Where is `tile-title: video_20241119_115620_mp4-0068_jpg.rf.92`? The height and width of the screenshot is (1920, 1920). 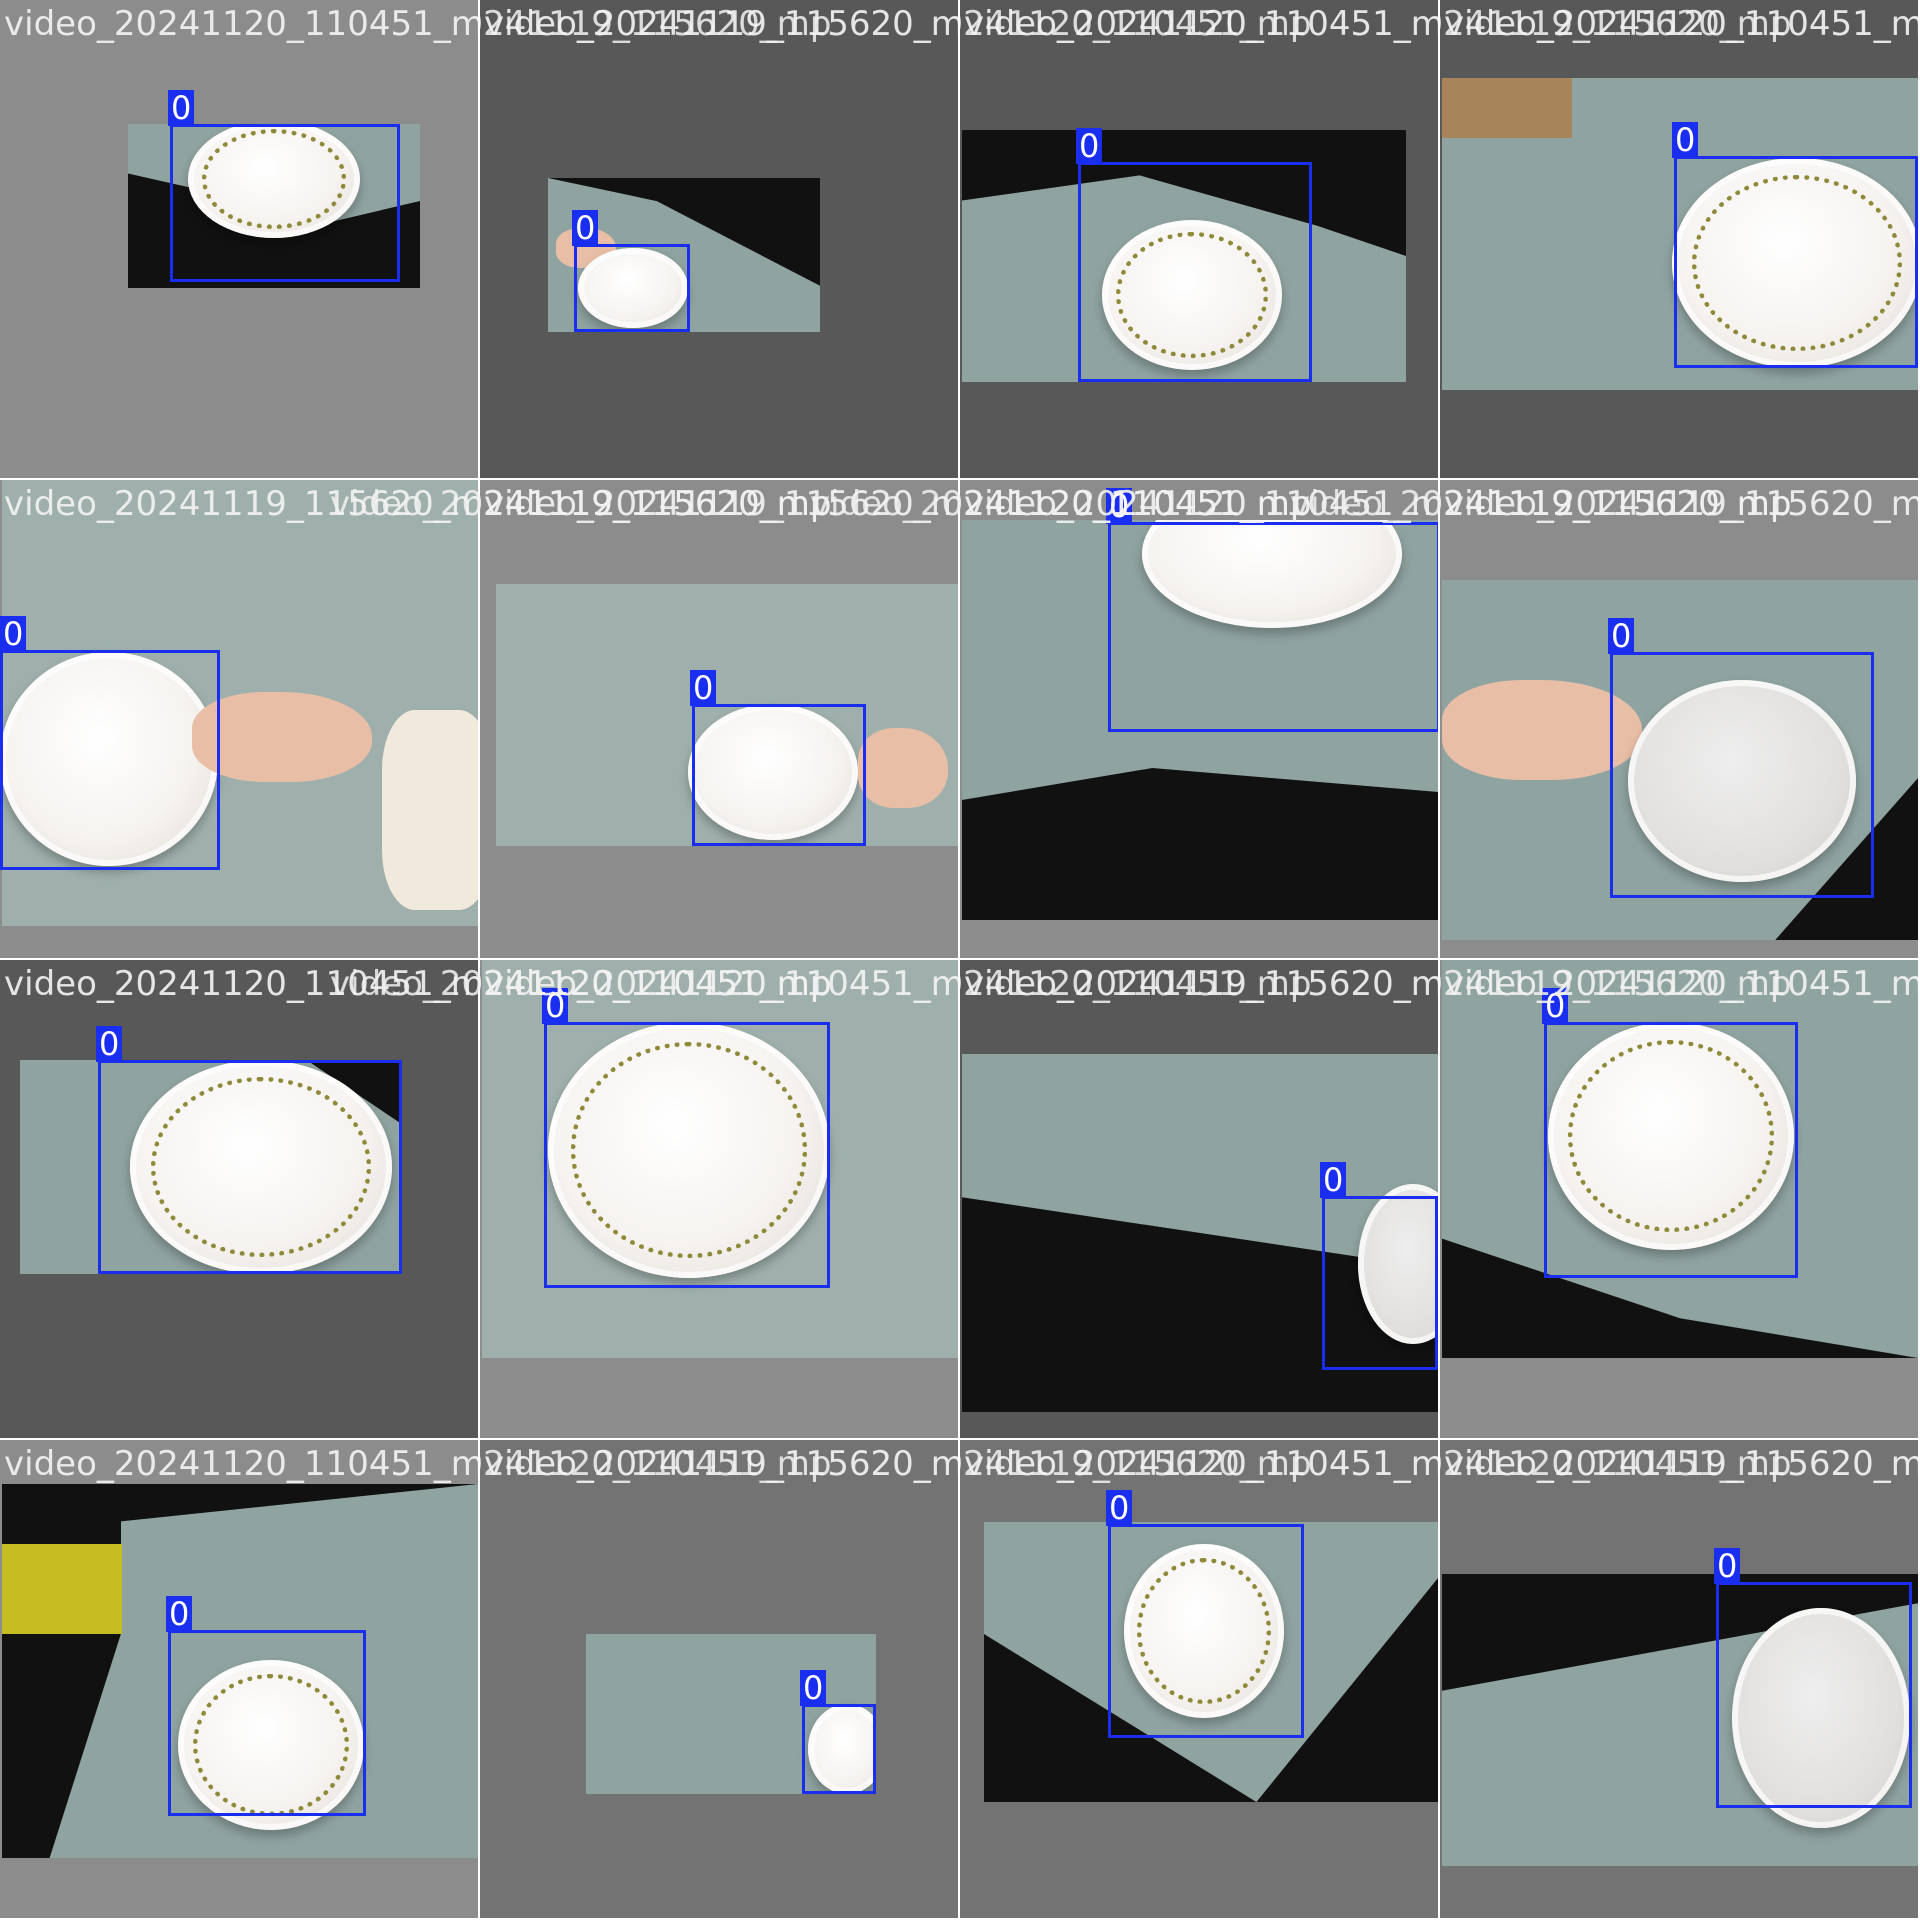 tile-title: video_20241119_115620_mp4-0068_jpg.rf.92 is located at coordinates (1681, 1464).